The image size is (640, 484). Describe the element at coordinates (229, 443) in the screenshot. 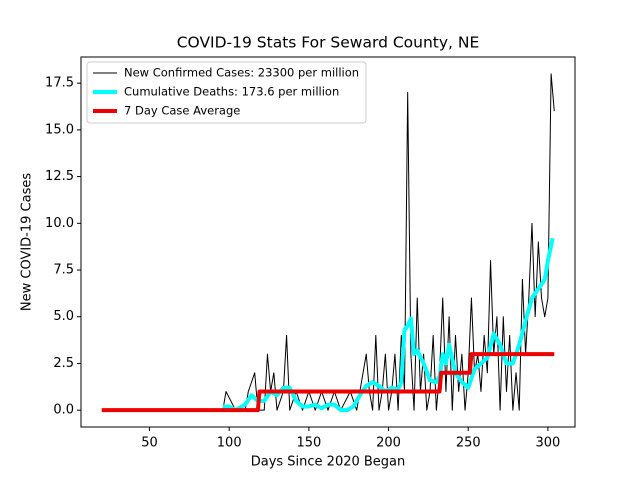

I see `x-tick-label: 100` at that location.